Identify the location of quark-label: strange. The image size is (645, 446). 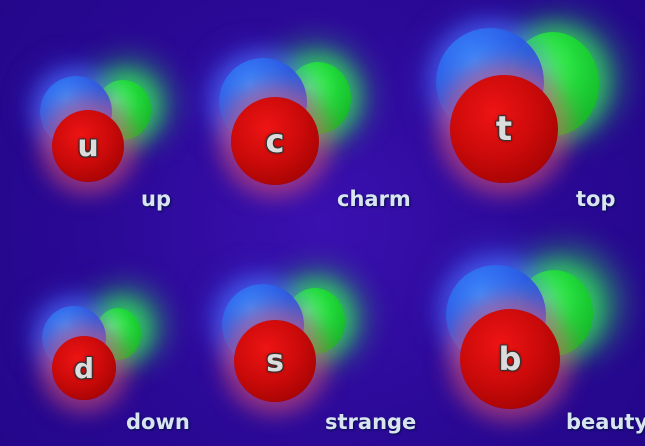
(371, 422).